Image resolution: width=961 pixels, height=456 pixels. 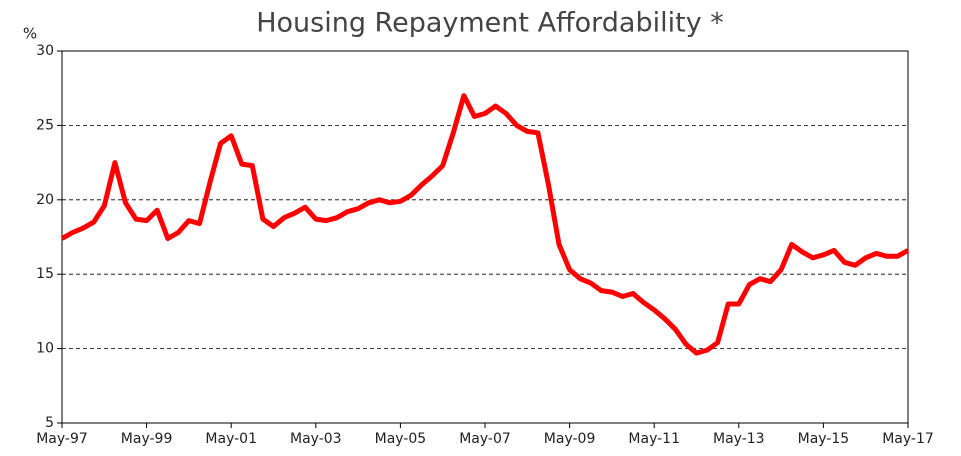 What do you see at coordinates (30, 34) in the screenshot?
I see `y-axis-label: %` at bounding box center [30, 34].